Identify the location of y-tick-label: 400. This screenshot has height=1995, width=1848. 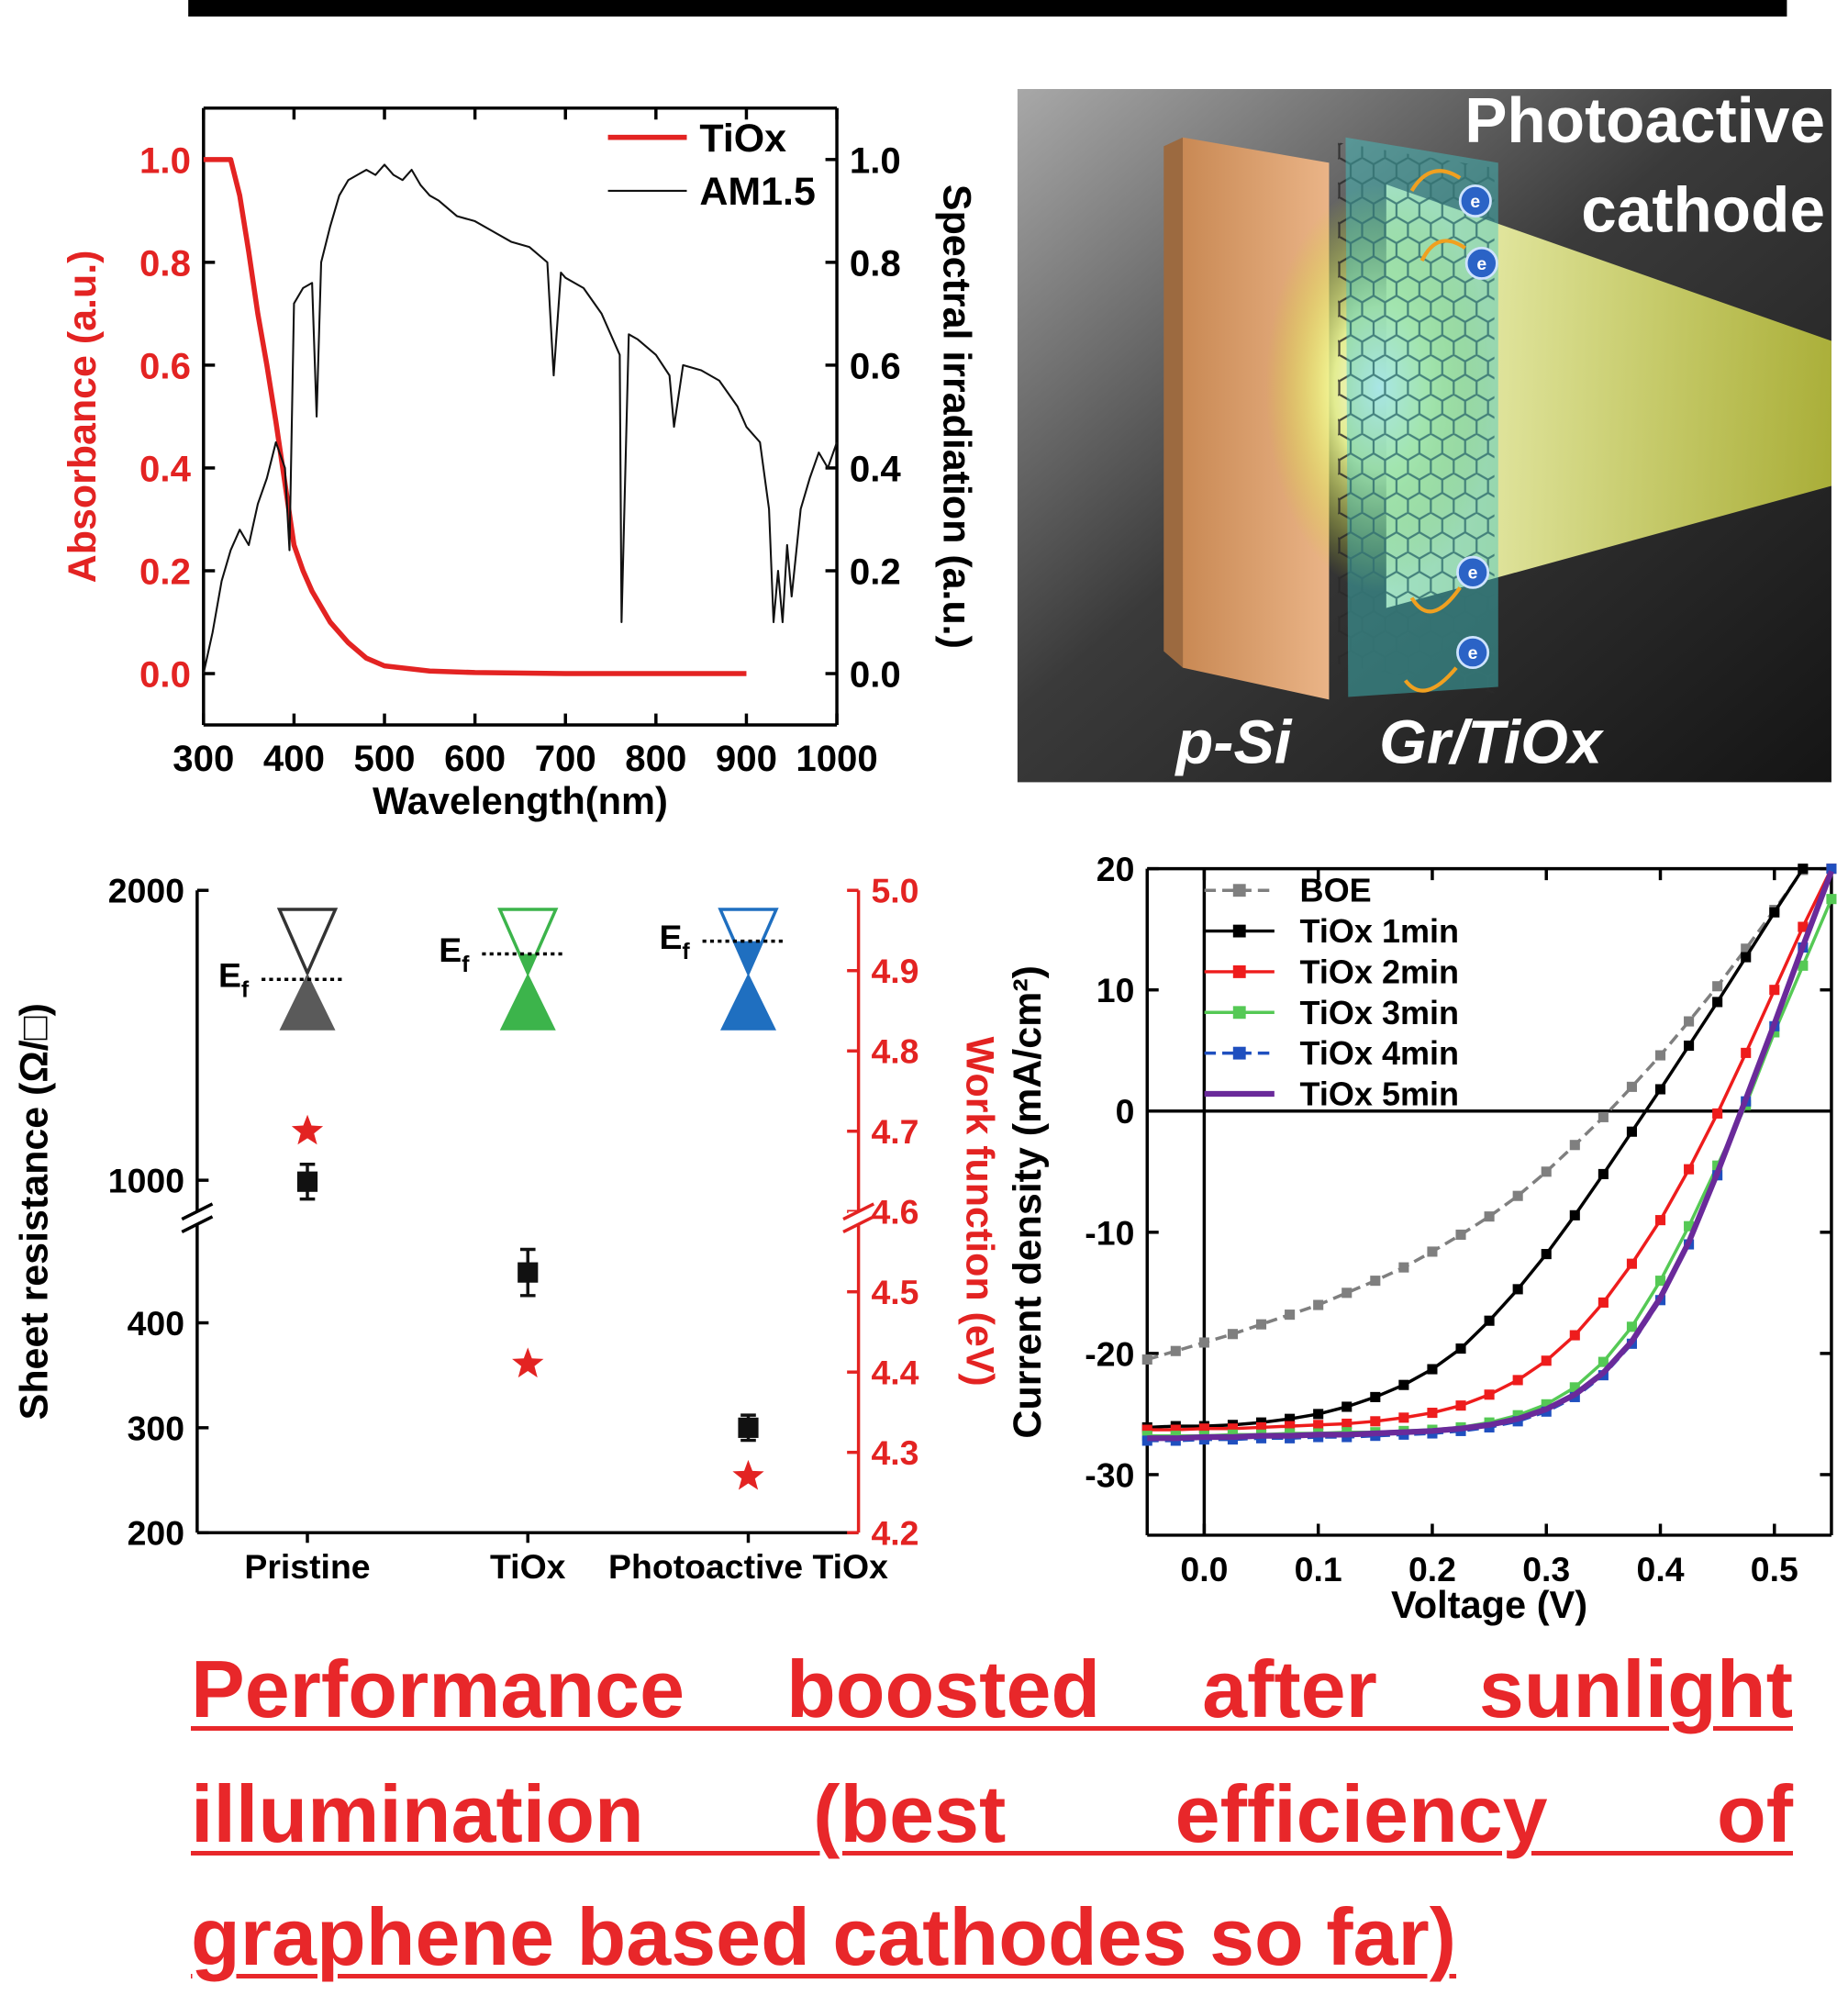
(156, 1323).